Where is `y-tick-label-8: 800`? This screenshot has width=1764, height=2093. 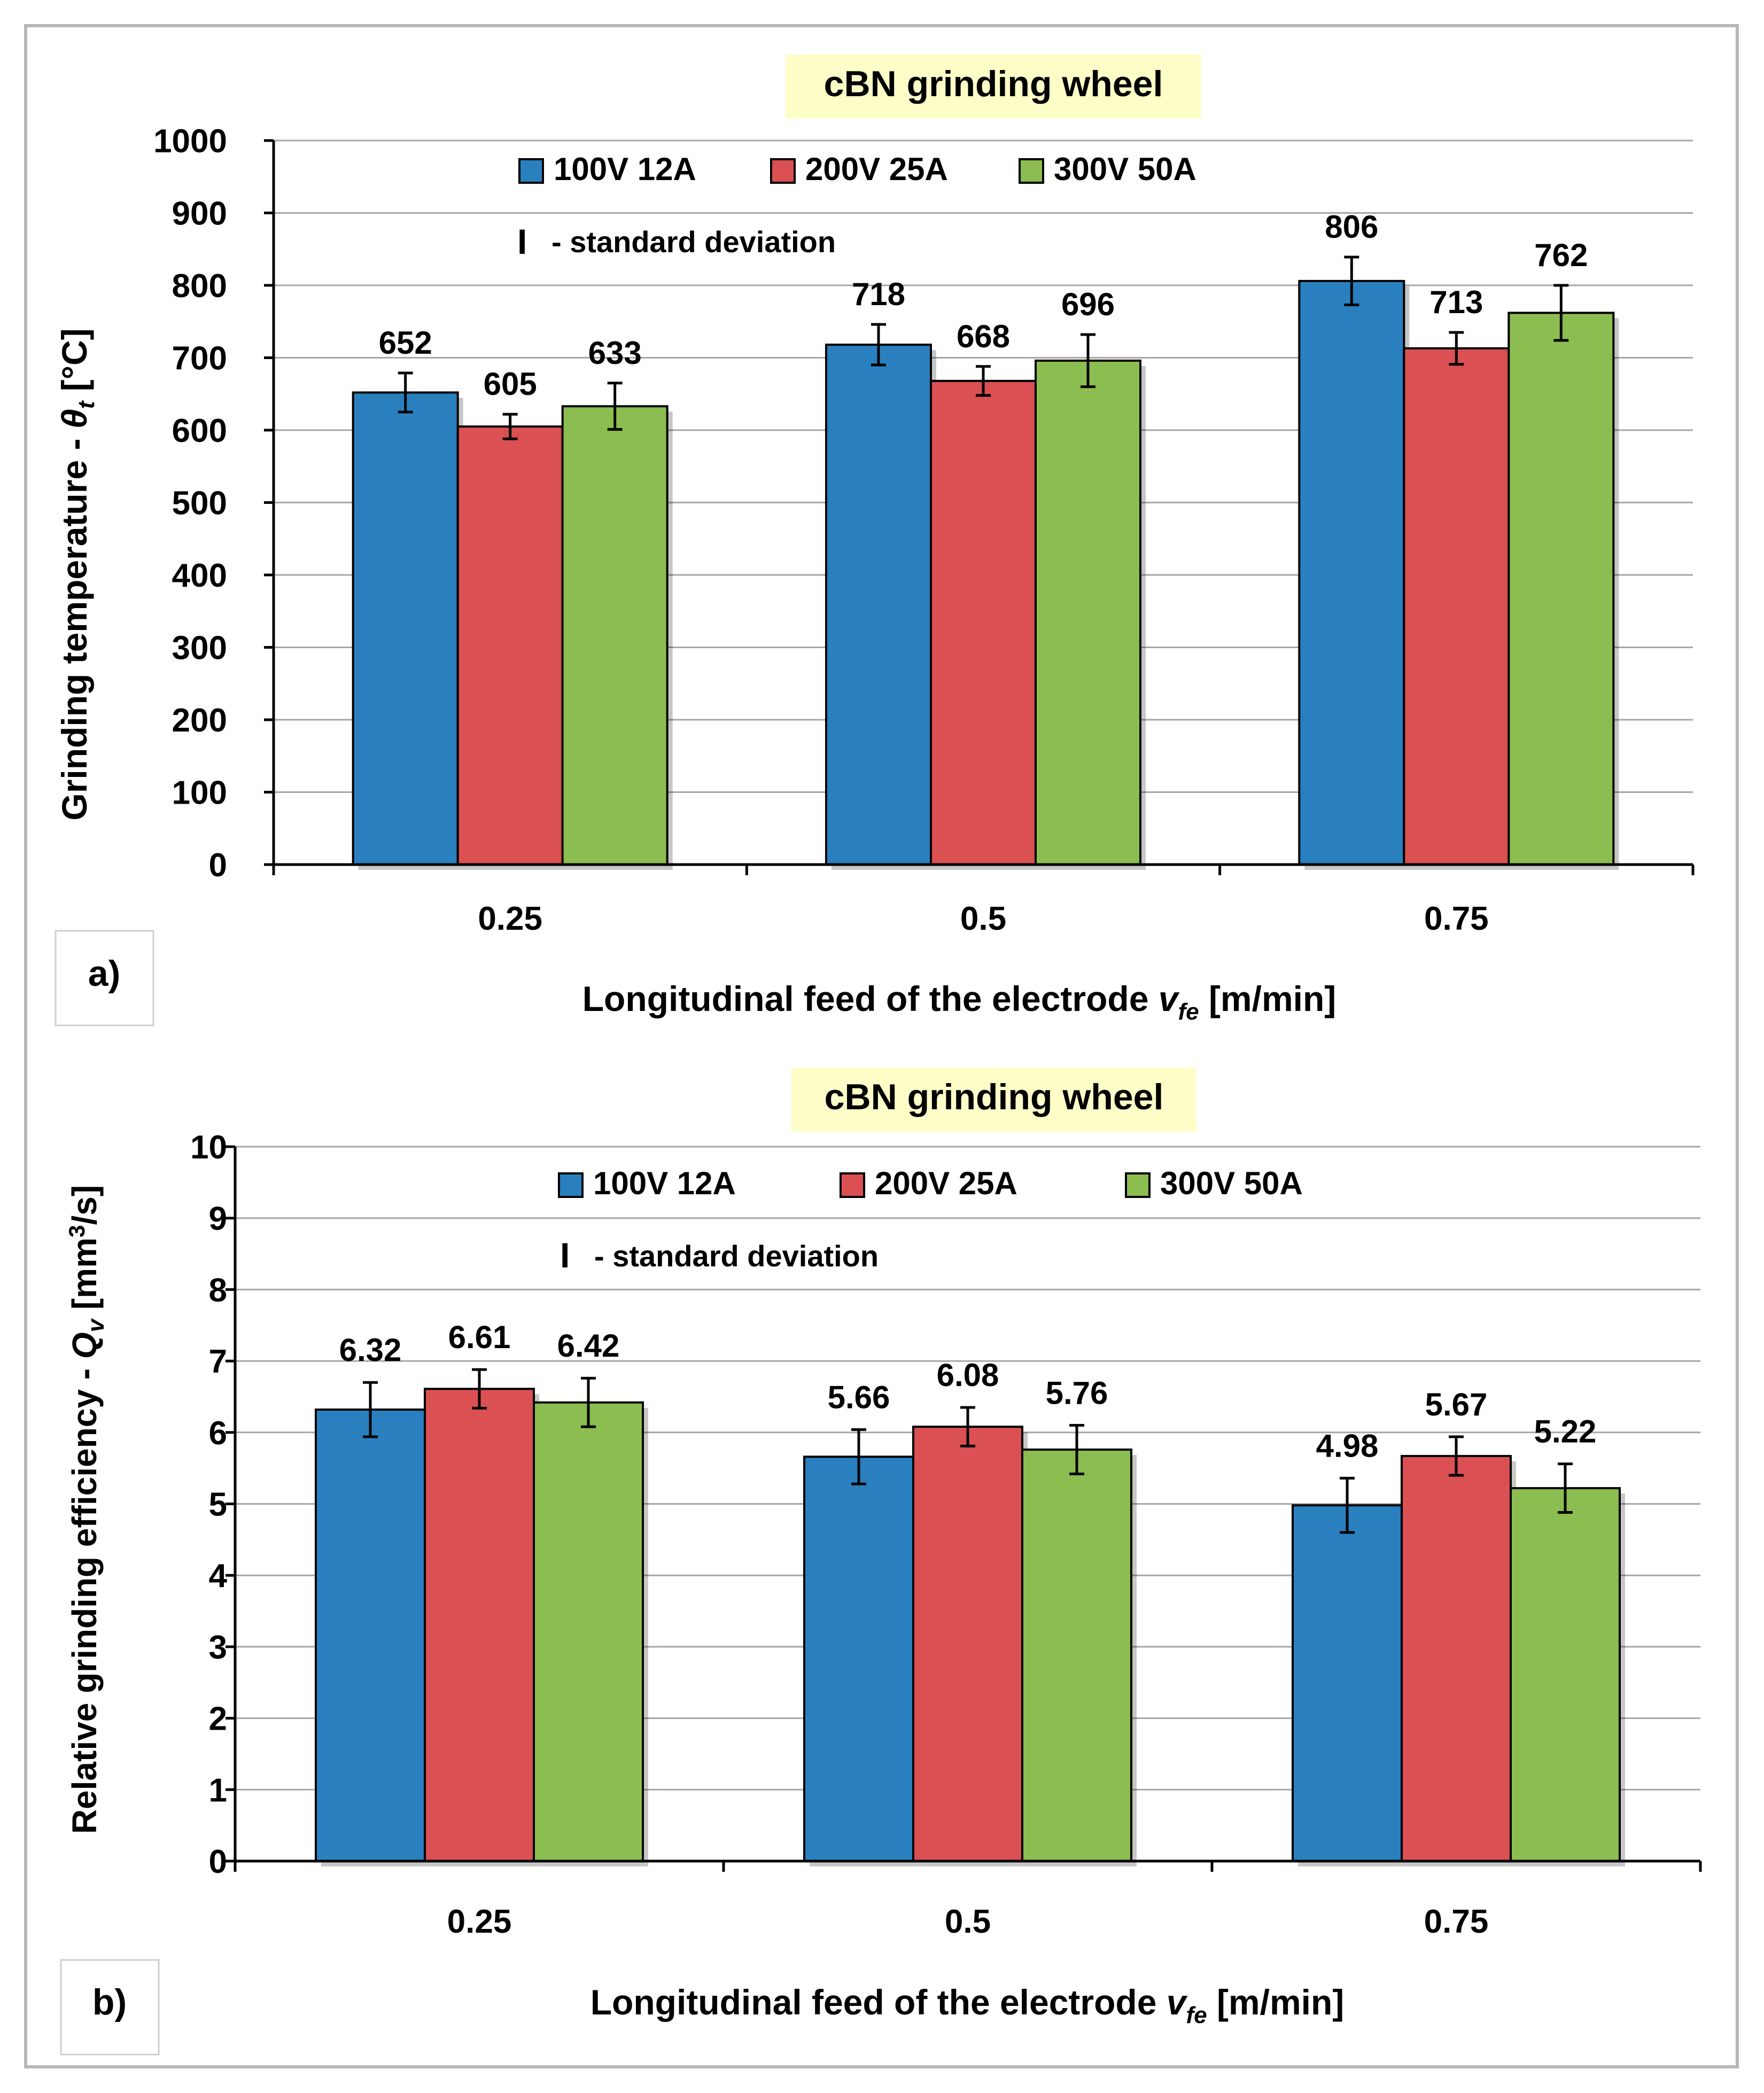 y-tick-label-8: 800 is located at coordinates (199, 286).